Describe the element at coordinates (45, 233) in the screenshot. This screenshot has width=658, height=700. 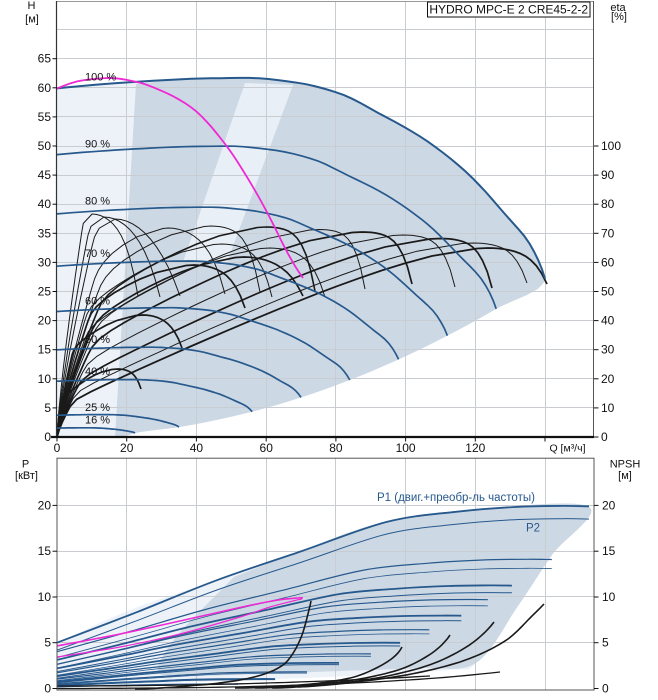
I see `svg-text: 35` at that location.